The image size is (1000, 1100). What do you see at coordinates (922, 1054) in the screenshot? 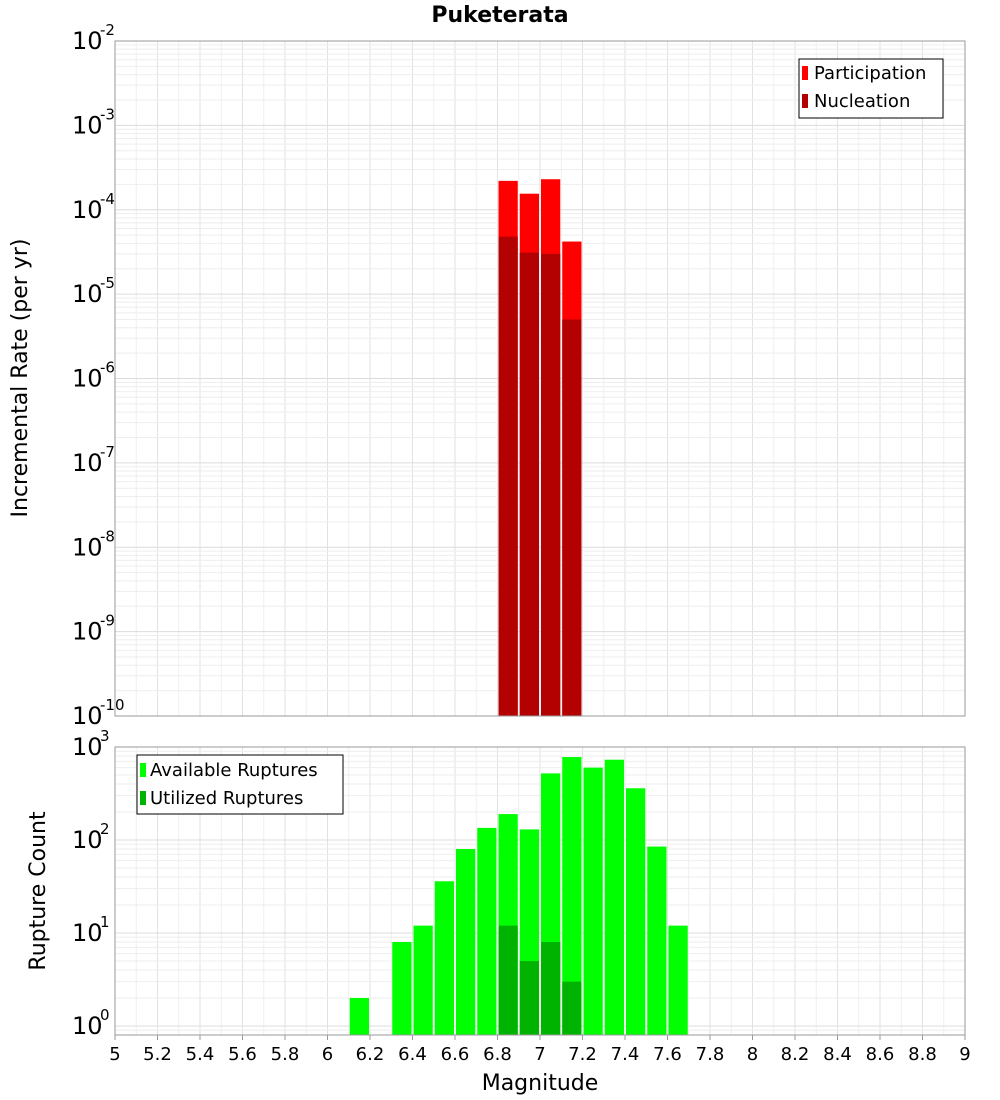
I see `xtick-label-19: 8.8` at bounding box center [922, 1054].